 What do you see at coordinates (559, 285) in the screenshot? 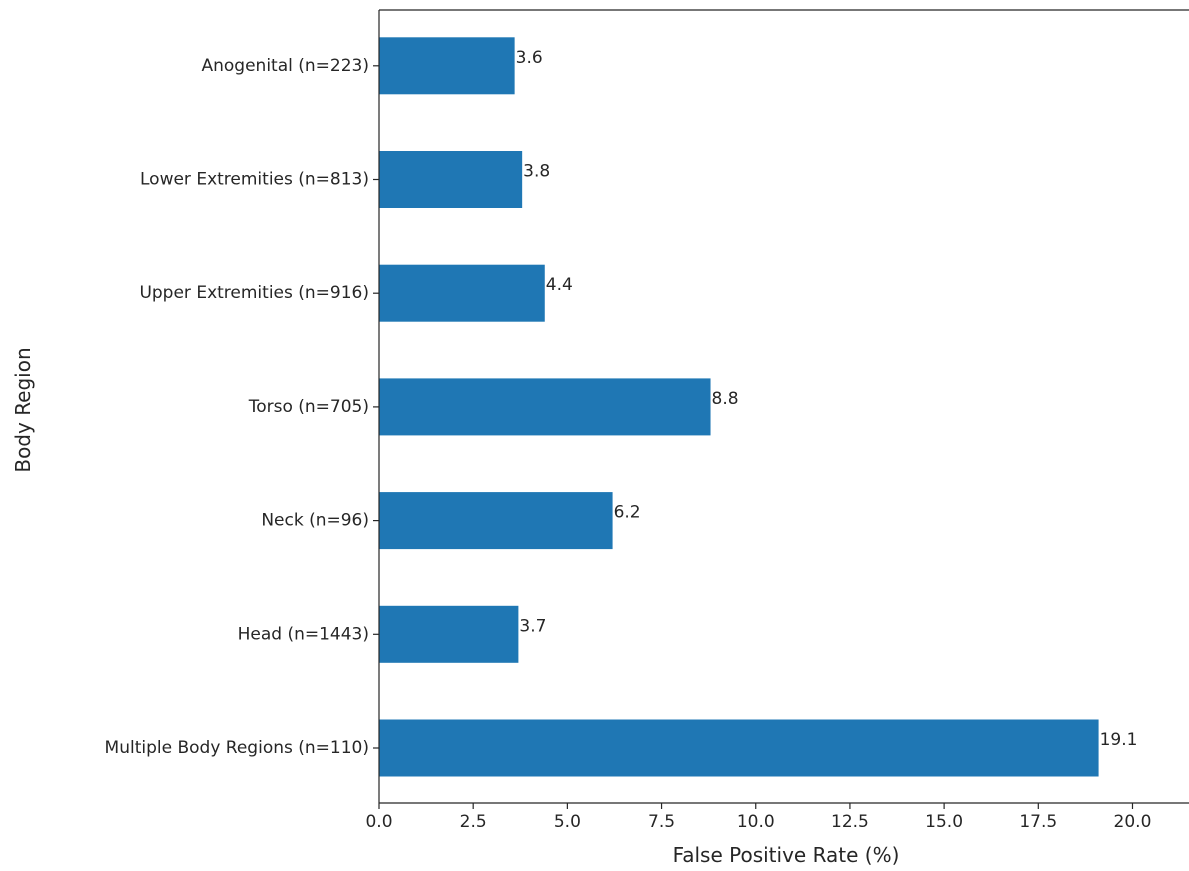
I see `bar-value-label: 4.4` at bounding box center [559, 285].